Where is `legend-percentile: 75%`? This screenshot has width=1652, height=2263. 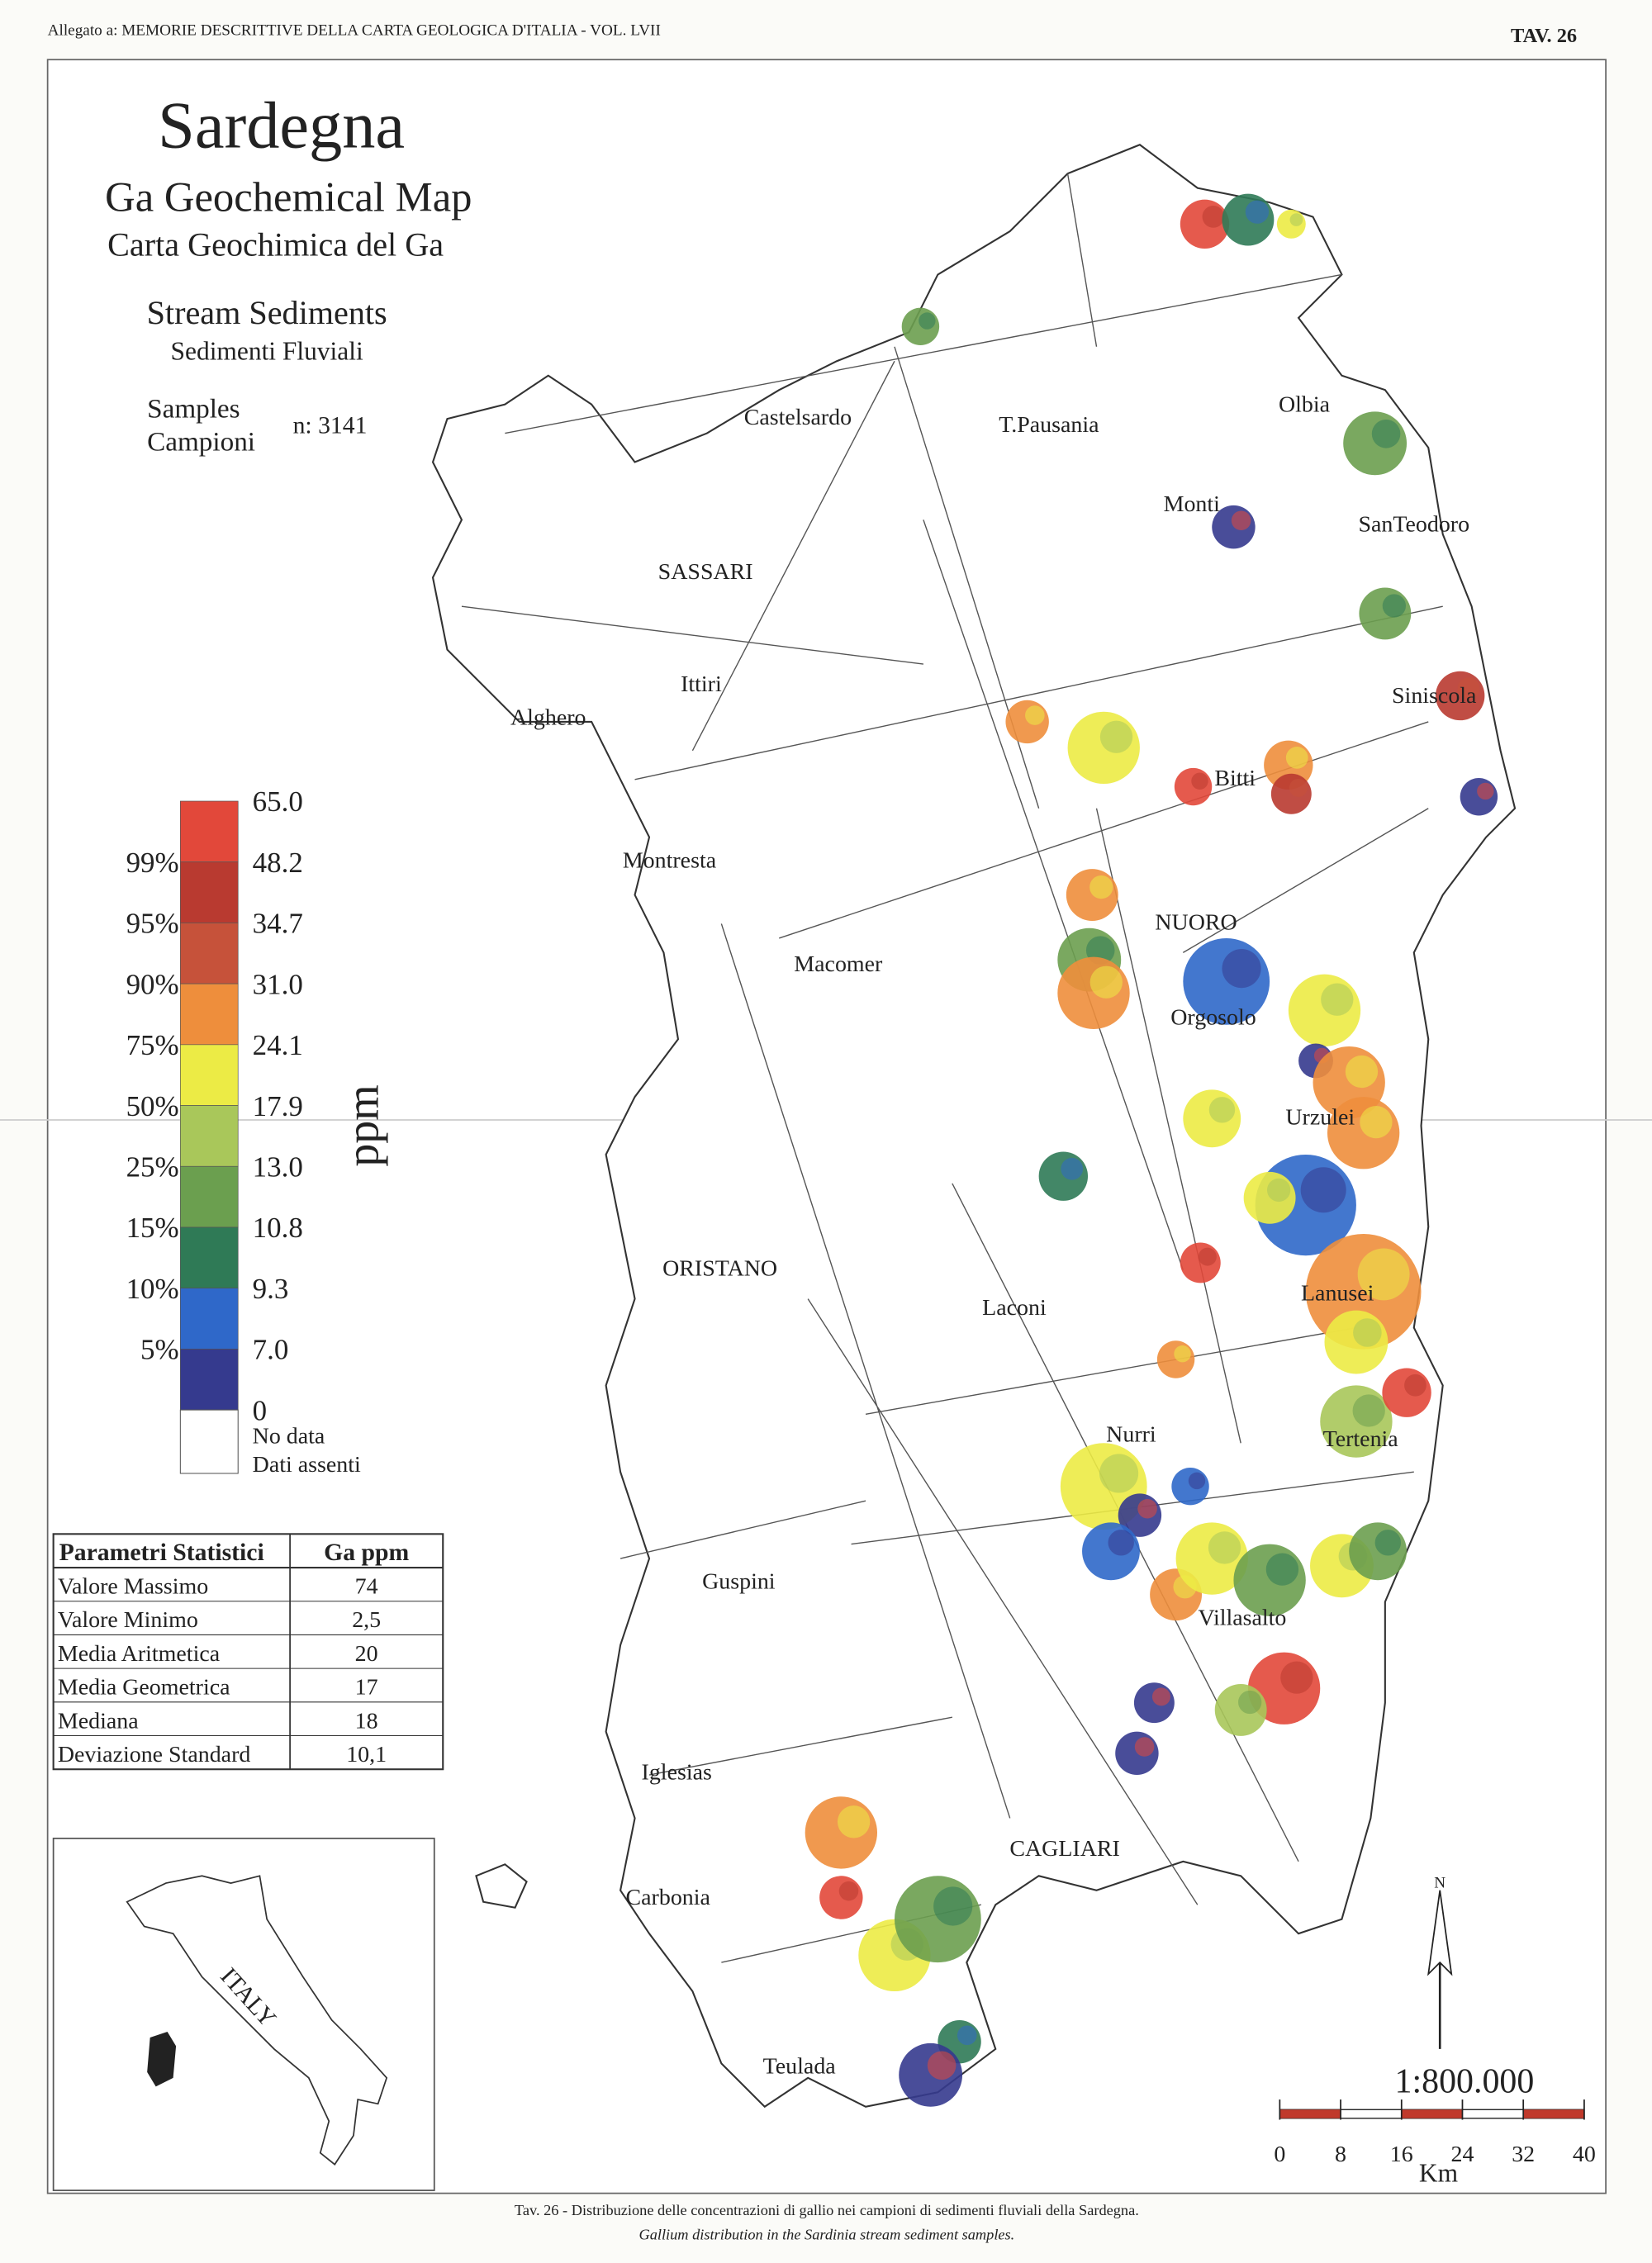
legend-percentile: 75% is located at coordinates (152, 1045).